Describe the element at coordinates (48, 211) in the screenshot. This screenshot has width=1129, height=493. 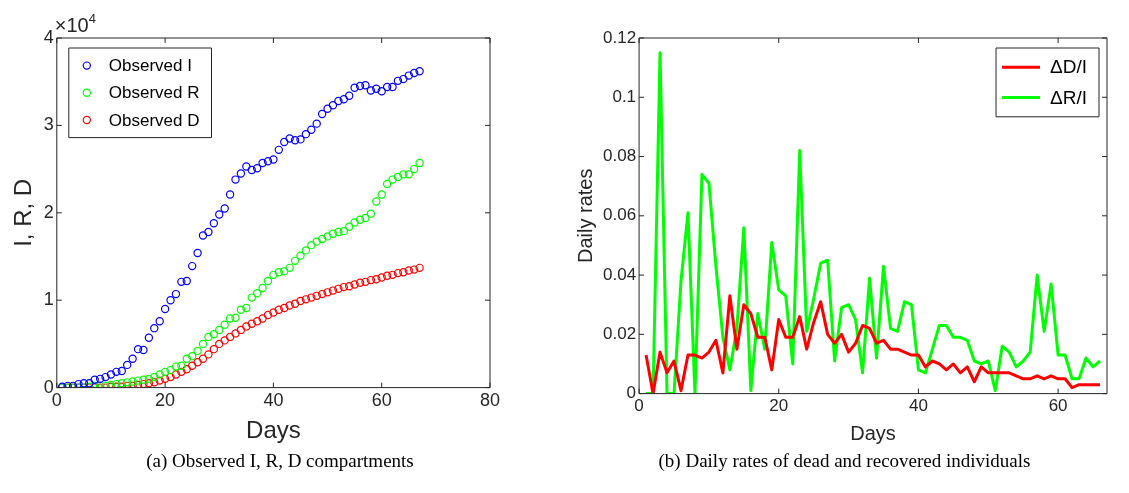
I see `y-tick-label: 2` at that location.